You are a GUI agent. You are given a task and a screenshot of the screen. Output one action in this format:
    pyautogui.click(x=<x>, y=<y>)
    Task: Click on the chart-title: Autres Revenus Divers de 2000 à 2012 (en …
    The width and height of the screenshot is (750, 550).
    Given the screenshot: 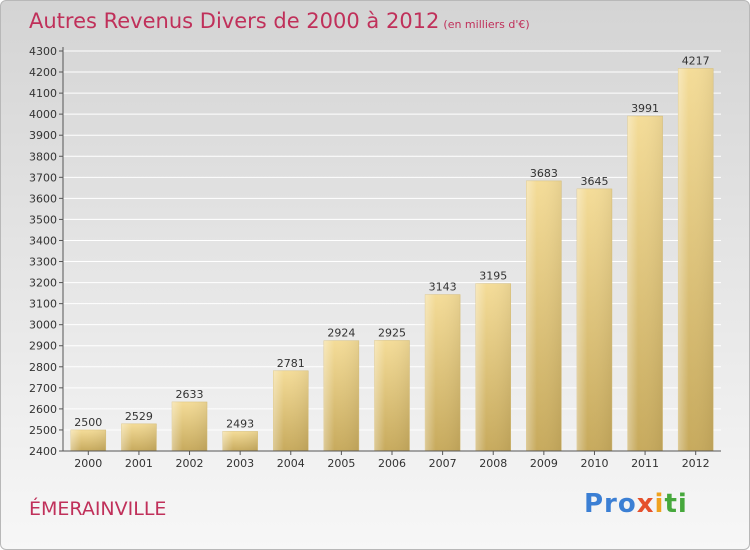 What is the action you would take?
    pyautogui.click(x=279, y=21)
    